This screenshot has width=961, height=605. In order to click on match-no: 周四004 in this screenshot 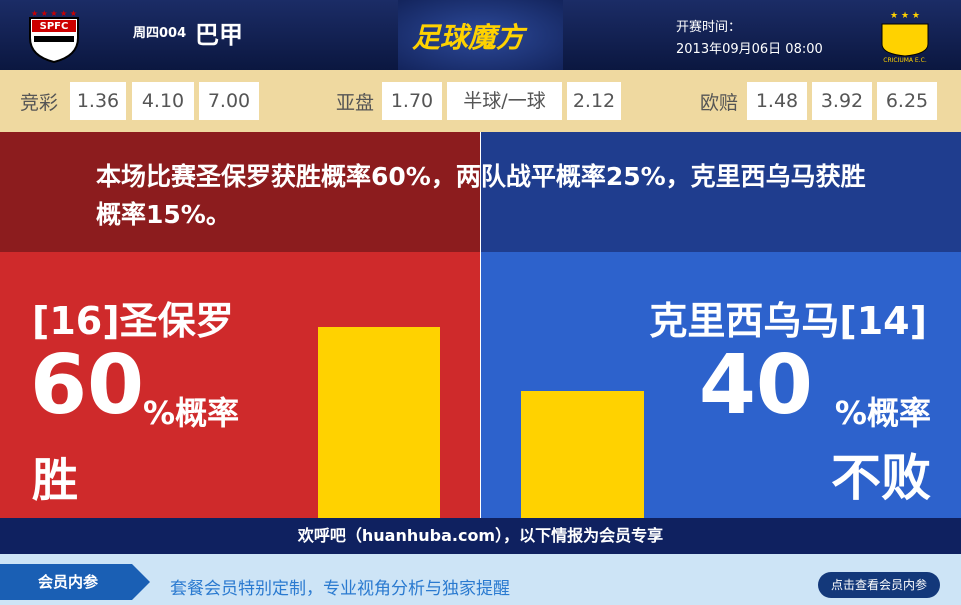, I will do `click(160, 33)`.